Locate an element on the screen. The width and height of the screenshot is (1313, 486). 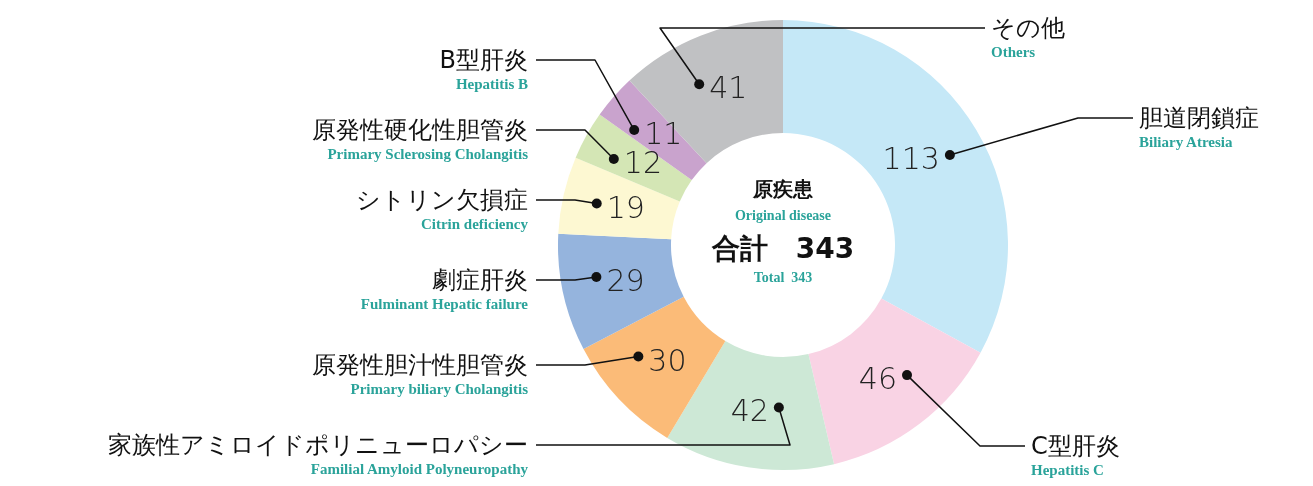
text: 原疾患 Original disease is located at coordinates (783, 200).